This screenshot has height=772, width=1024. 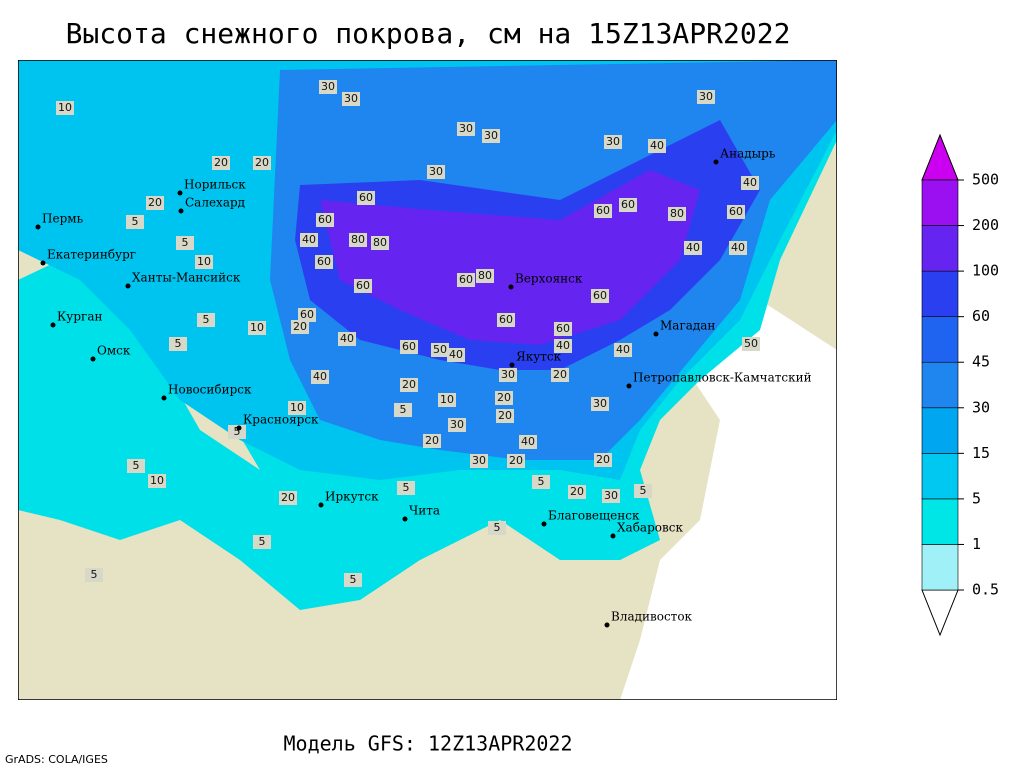 What do you see at coordinates (985, 180) in the screenshot?
I see `legend-label: 500` at bounding box center [985, 180].